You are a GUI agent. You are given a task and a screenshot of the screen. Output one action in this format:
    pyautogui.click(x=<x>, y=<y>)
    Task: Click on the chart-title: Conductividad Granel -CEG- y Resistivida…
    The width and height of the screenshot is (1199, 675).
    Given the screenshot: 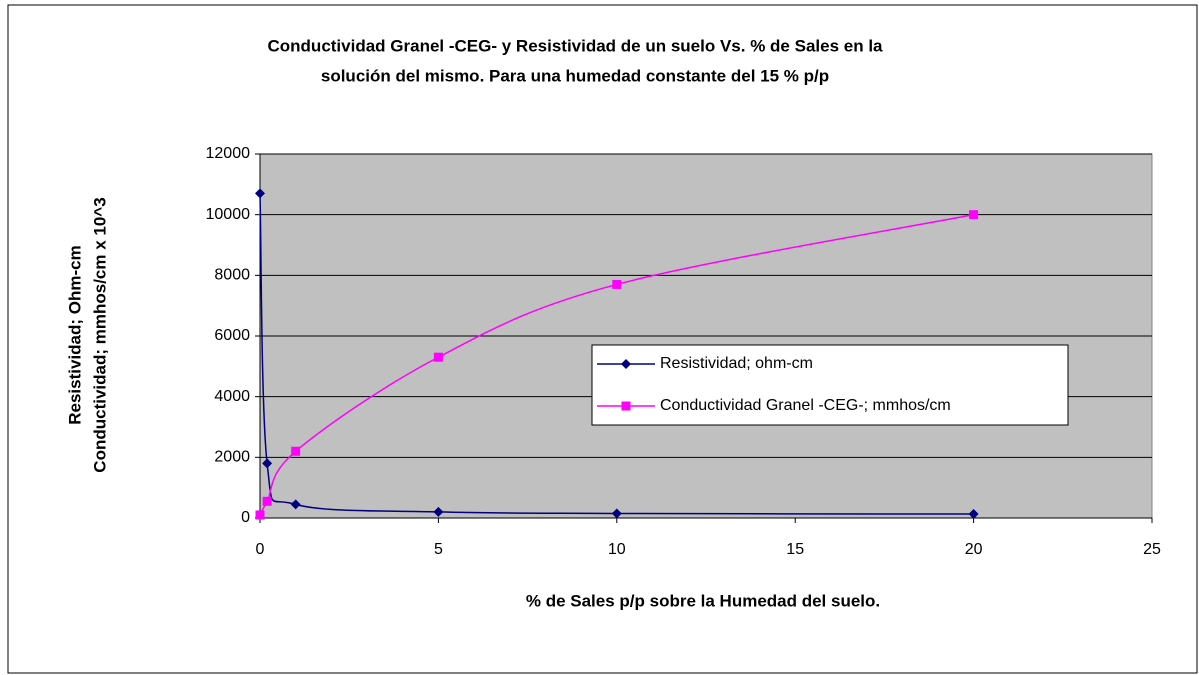 What is the action you would take?
    pyautogui.click(x=576, y=45)
    